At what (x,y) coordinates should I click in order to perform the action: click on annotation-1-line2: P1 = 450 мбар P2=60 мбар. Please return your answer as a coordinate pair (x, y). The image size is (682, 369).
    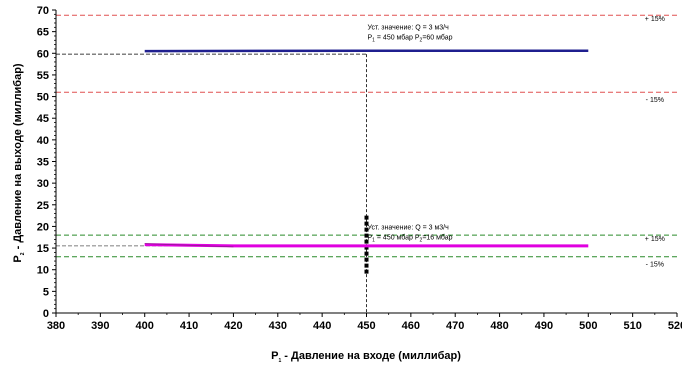
    Looking at the image, I should click on (410, 38).